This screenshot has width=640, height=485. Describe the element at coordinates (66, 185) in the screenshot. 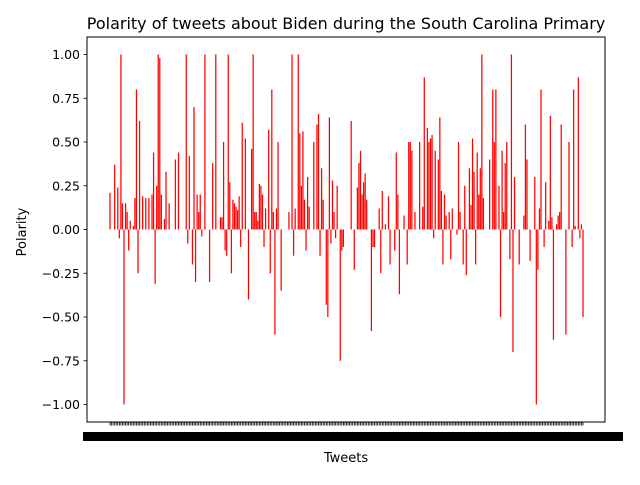

I see `y-tick-label: 0.25` at that location.